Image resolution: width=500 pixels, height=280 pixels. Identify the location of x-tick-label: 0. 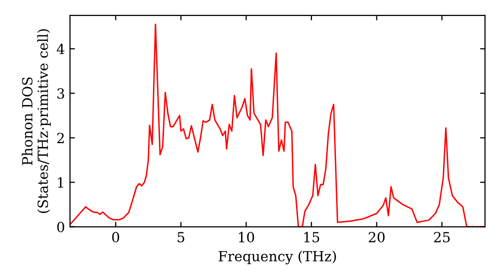
(116, 237).